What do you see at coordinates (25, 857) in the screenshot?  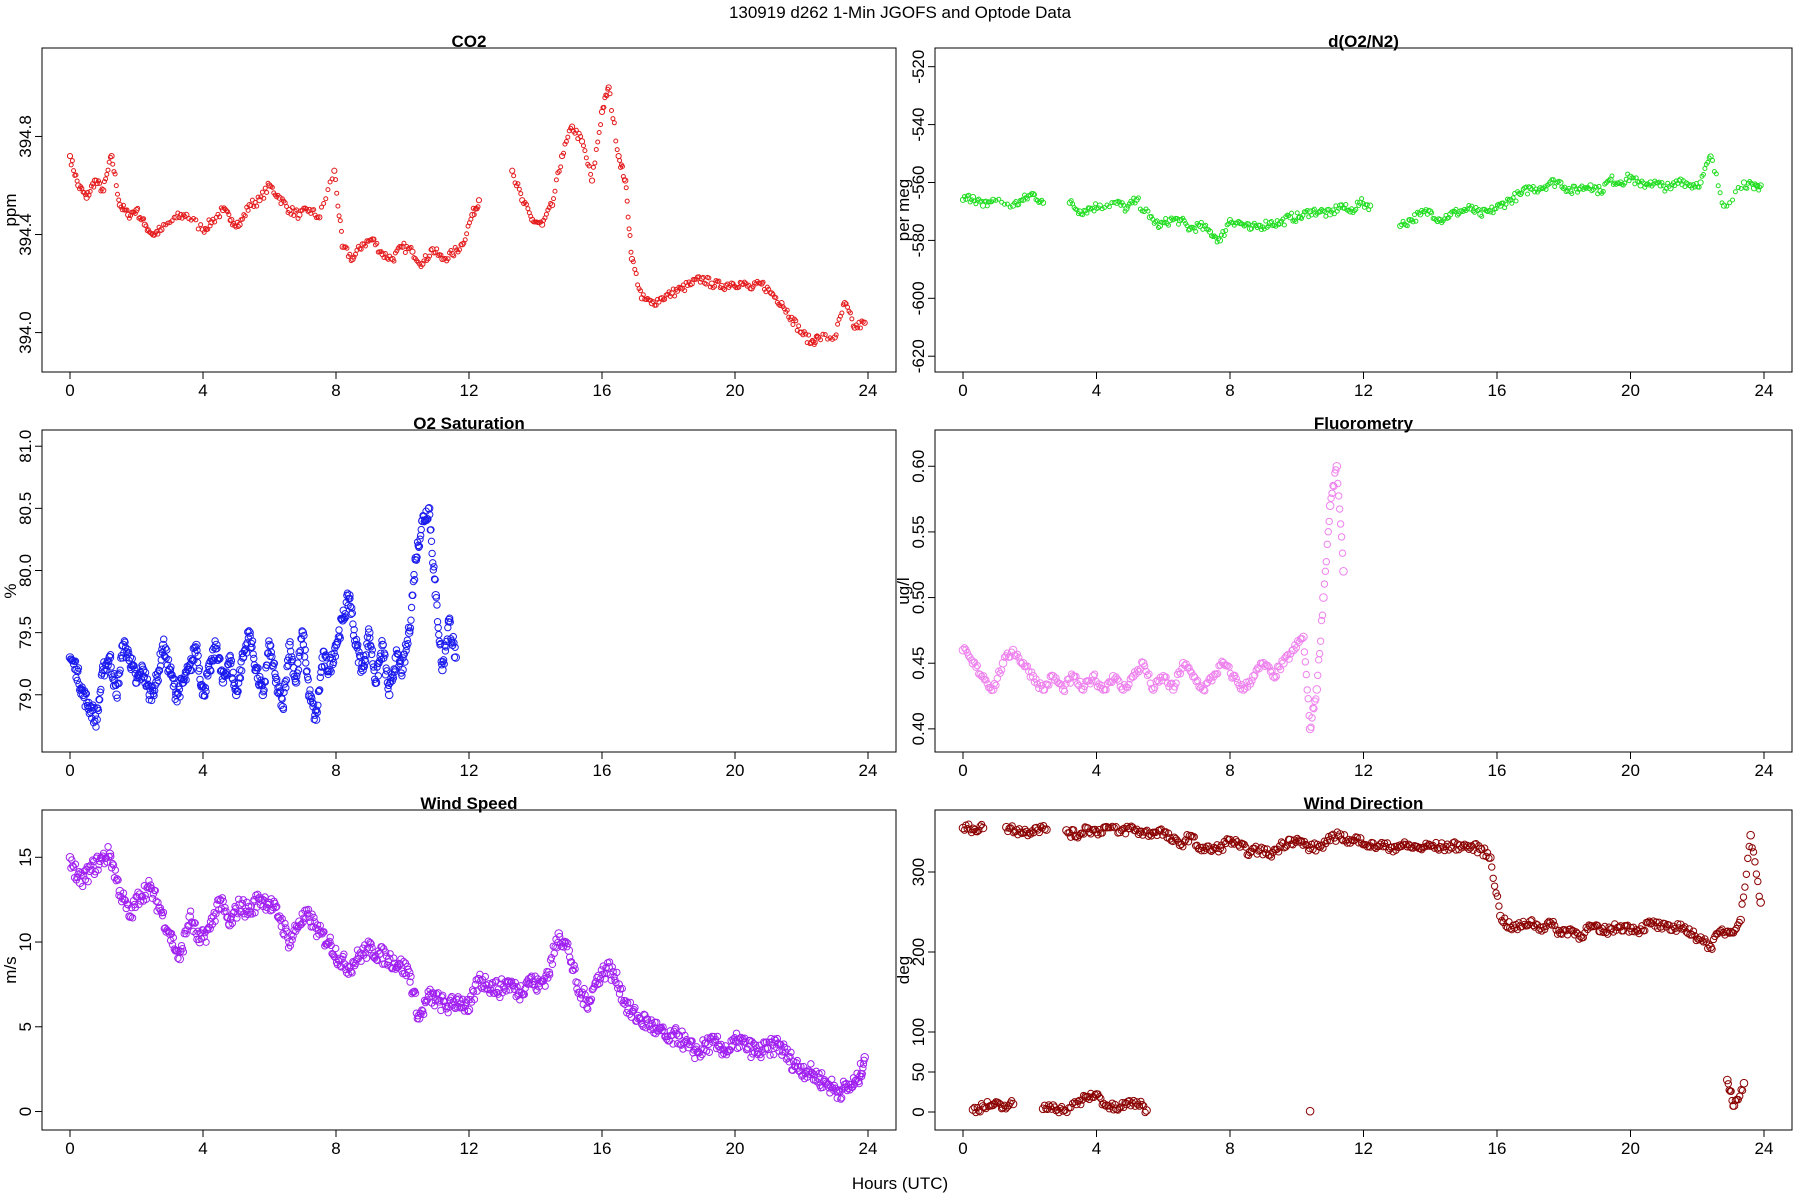 I see `y-tick-label: 15` at bounding box center [25, 857].